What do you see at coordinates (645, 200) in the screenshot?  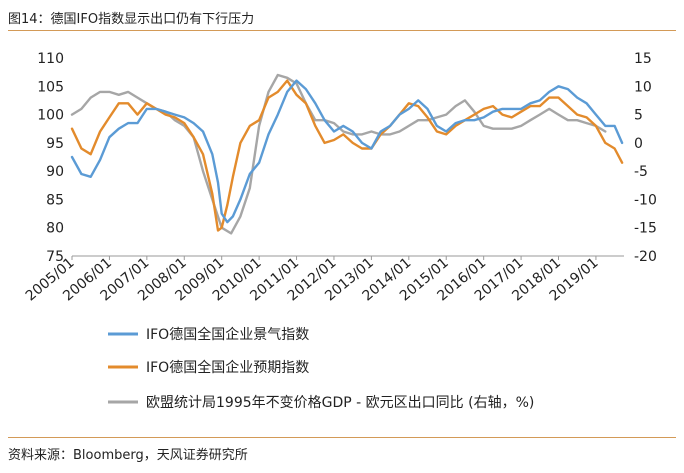 I see `y-right-tick-5: -10` at bounding box center [645, 200].